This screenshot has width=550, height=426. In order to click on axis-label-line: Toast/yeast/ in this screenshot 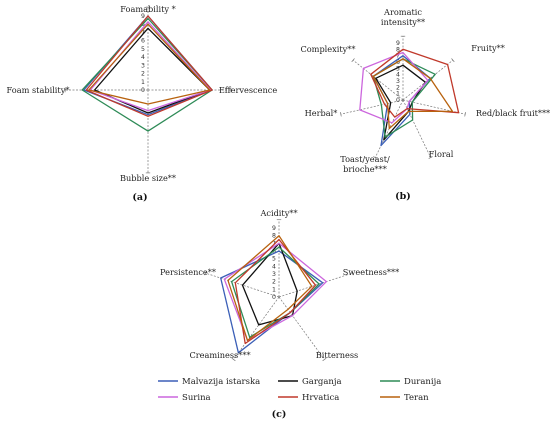, I will do `click(365, 159)`.